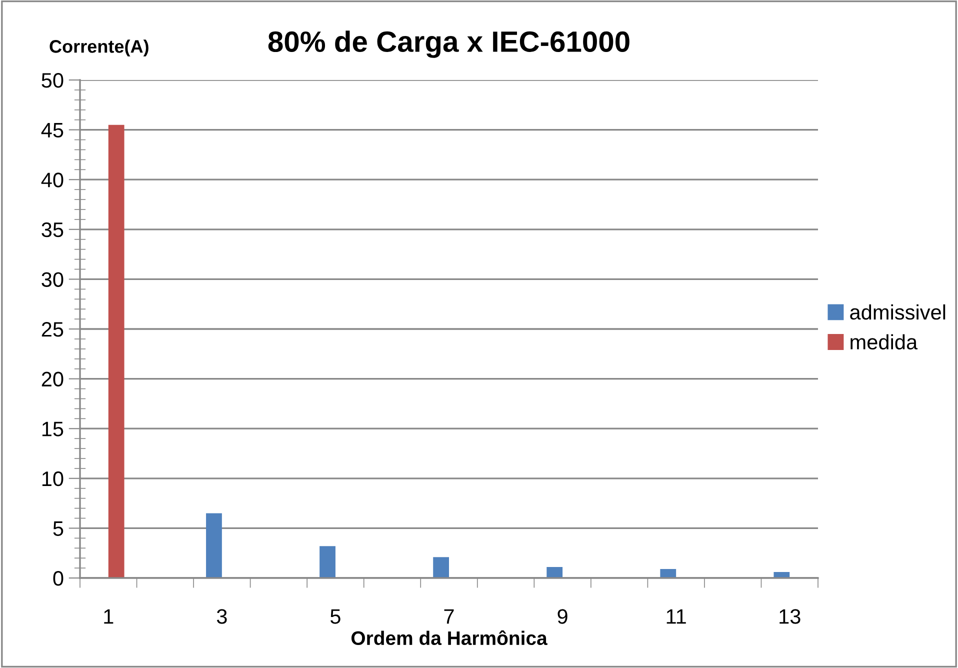  I want to click on y-tick-label: 20, so click(53, 379).